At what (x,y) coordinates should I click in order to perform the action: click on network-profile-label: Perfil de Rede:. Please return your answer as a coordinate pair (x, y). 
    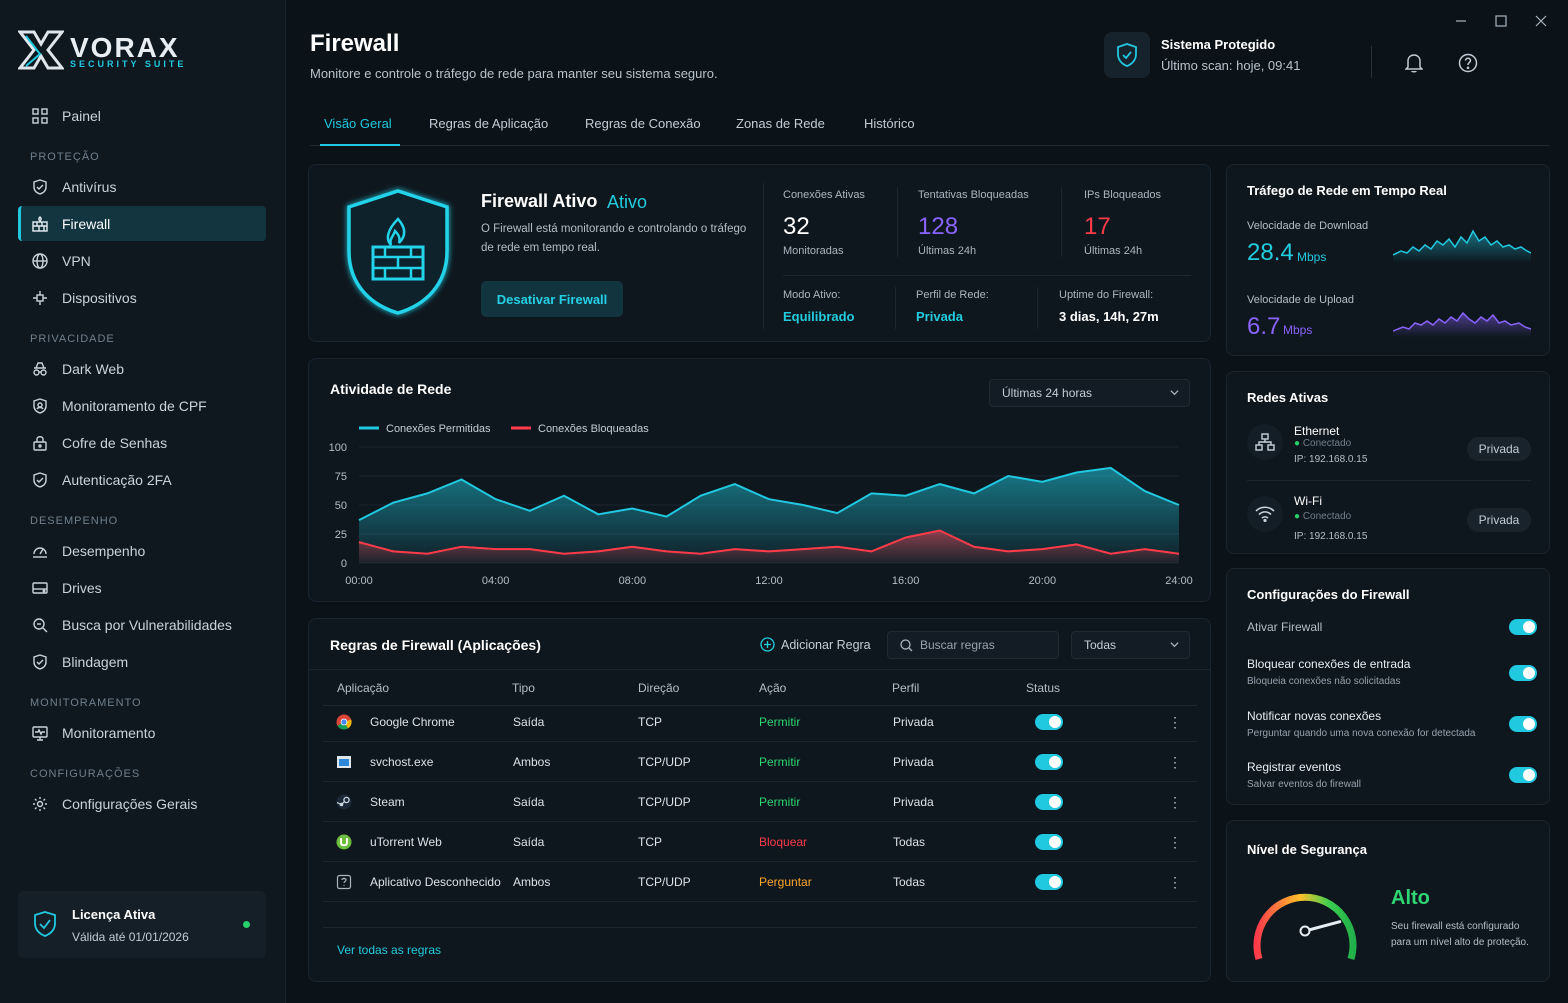
    Looking at the image, I should click on (952, 295).